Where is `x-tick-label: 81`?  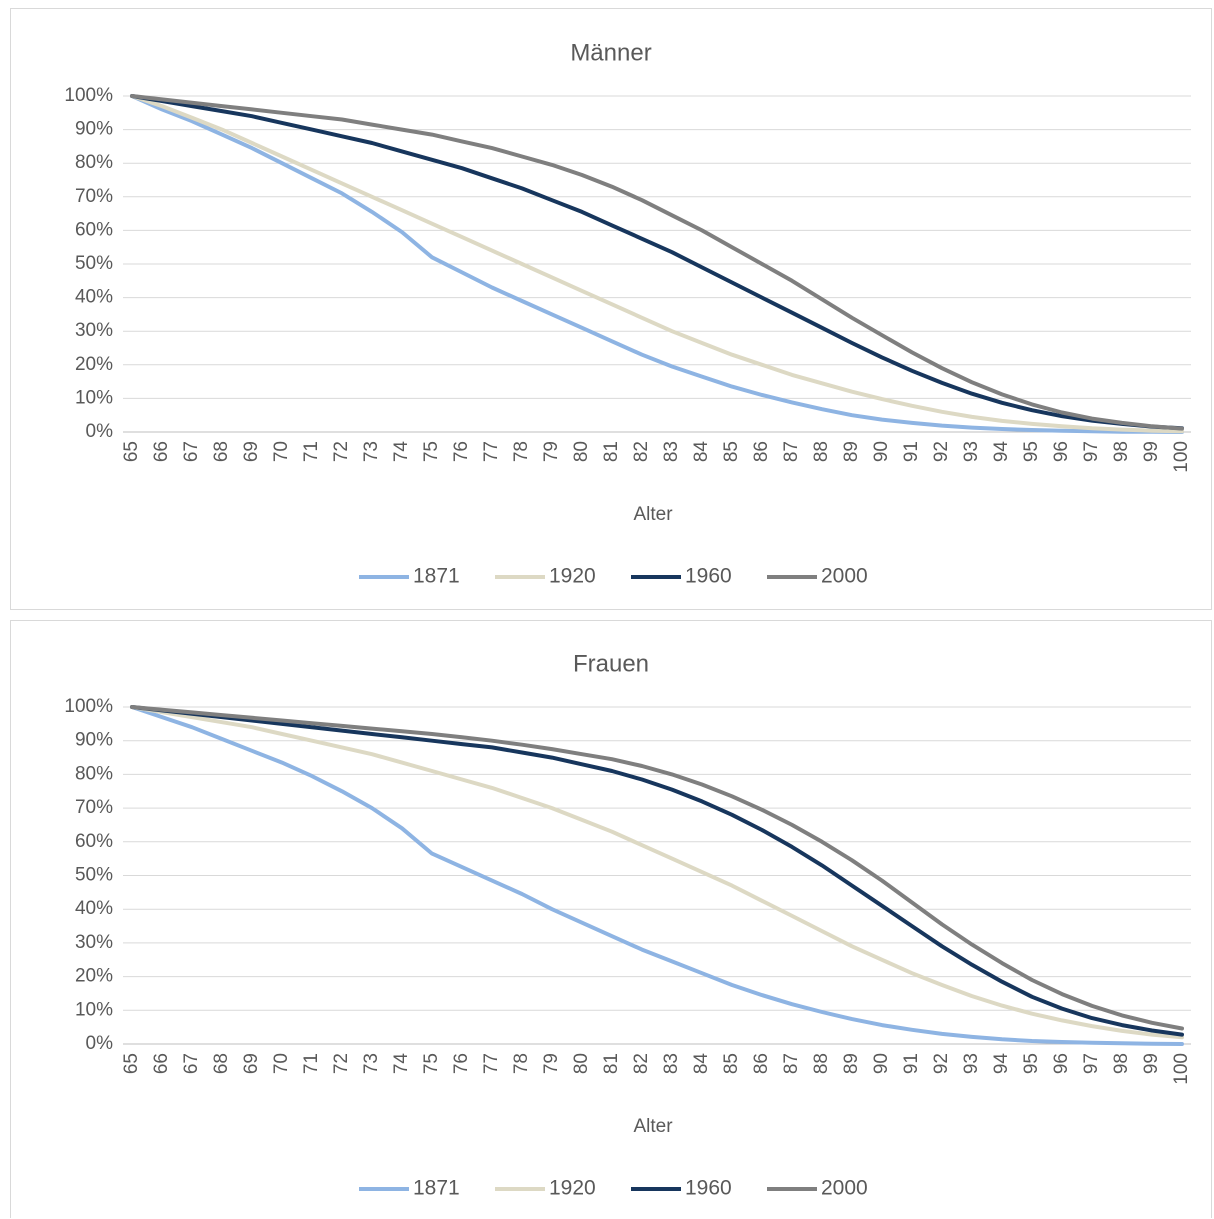 x-tick-label: 81 is located at coordinates (611, 451).